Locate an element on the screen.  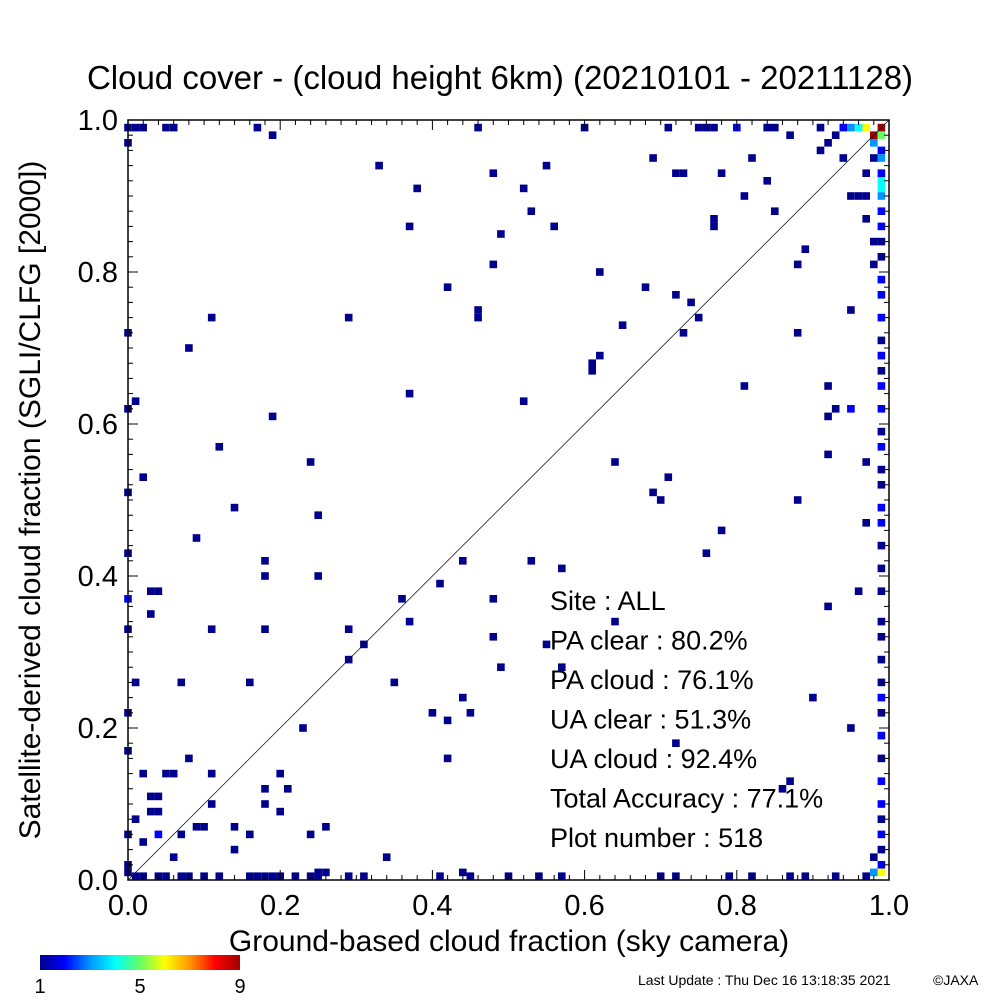
colorbar: 1 5 9 is located at coordinates (140, 976).